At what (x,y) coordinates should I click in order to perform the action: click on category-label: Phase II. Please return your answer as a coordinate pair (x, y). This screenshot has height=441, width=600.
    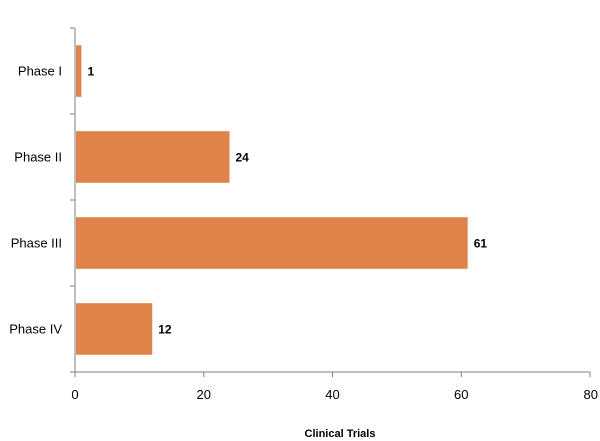
    Looking at the image, I should click on (38, 157).